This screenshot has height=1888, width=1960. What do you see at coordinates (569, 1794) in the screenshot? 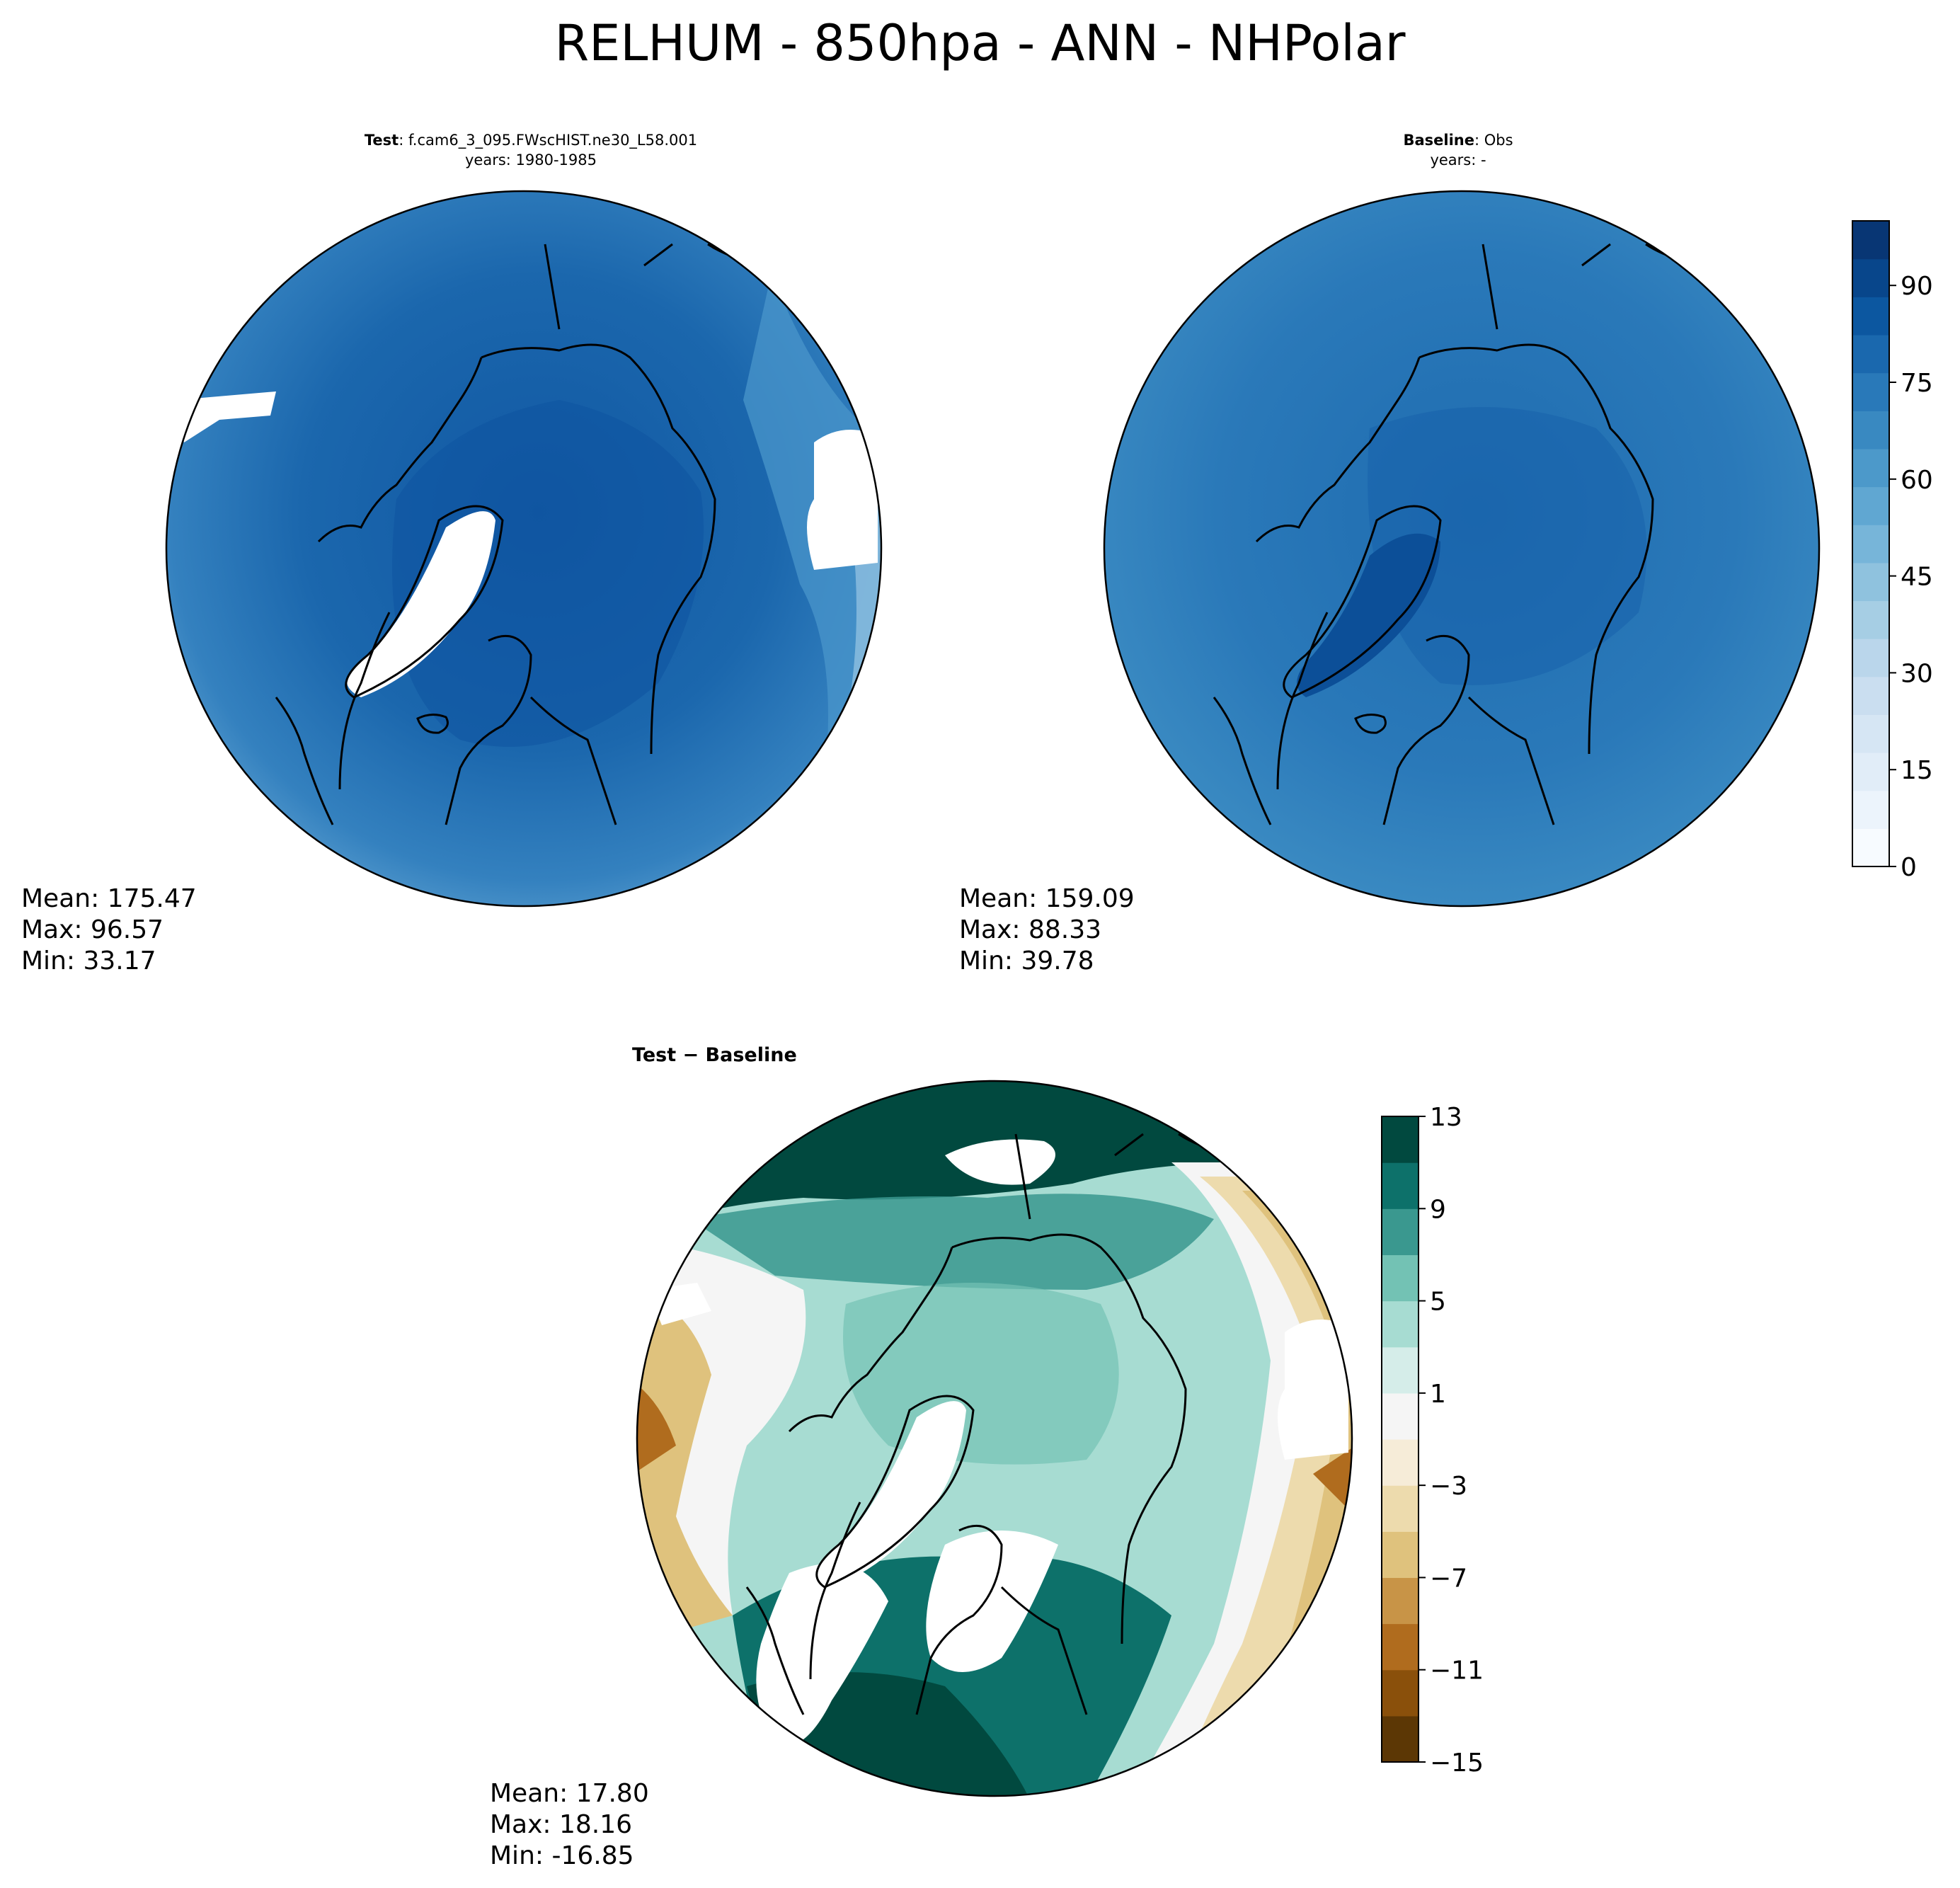
I see `diff-mean: Mean: 17.80` at bounding box center [569, 1794].